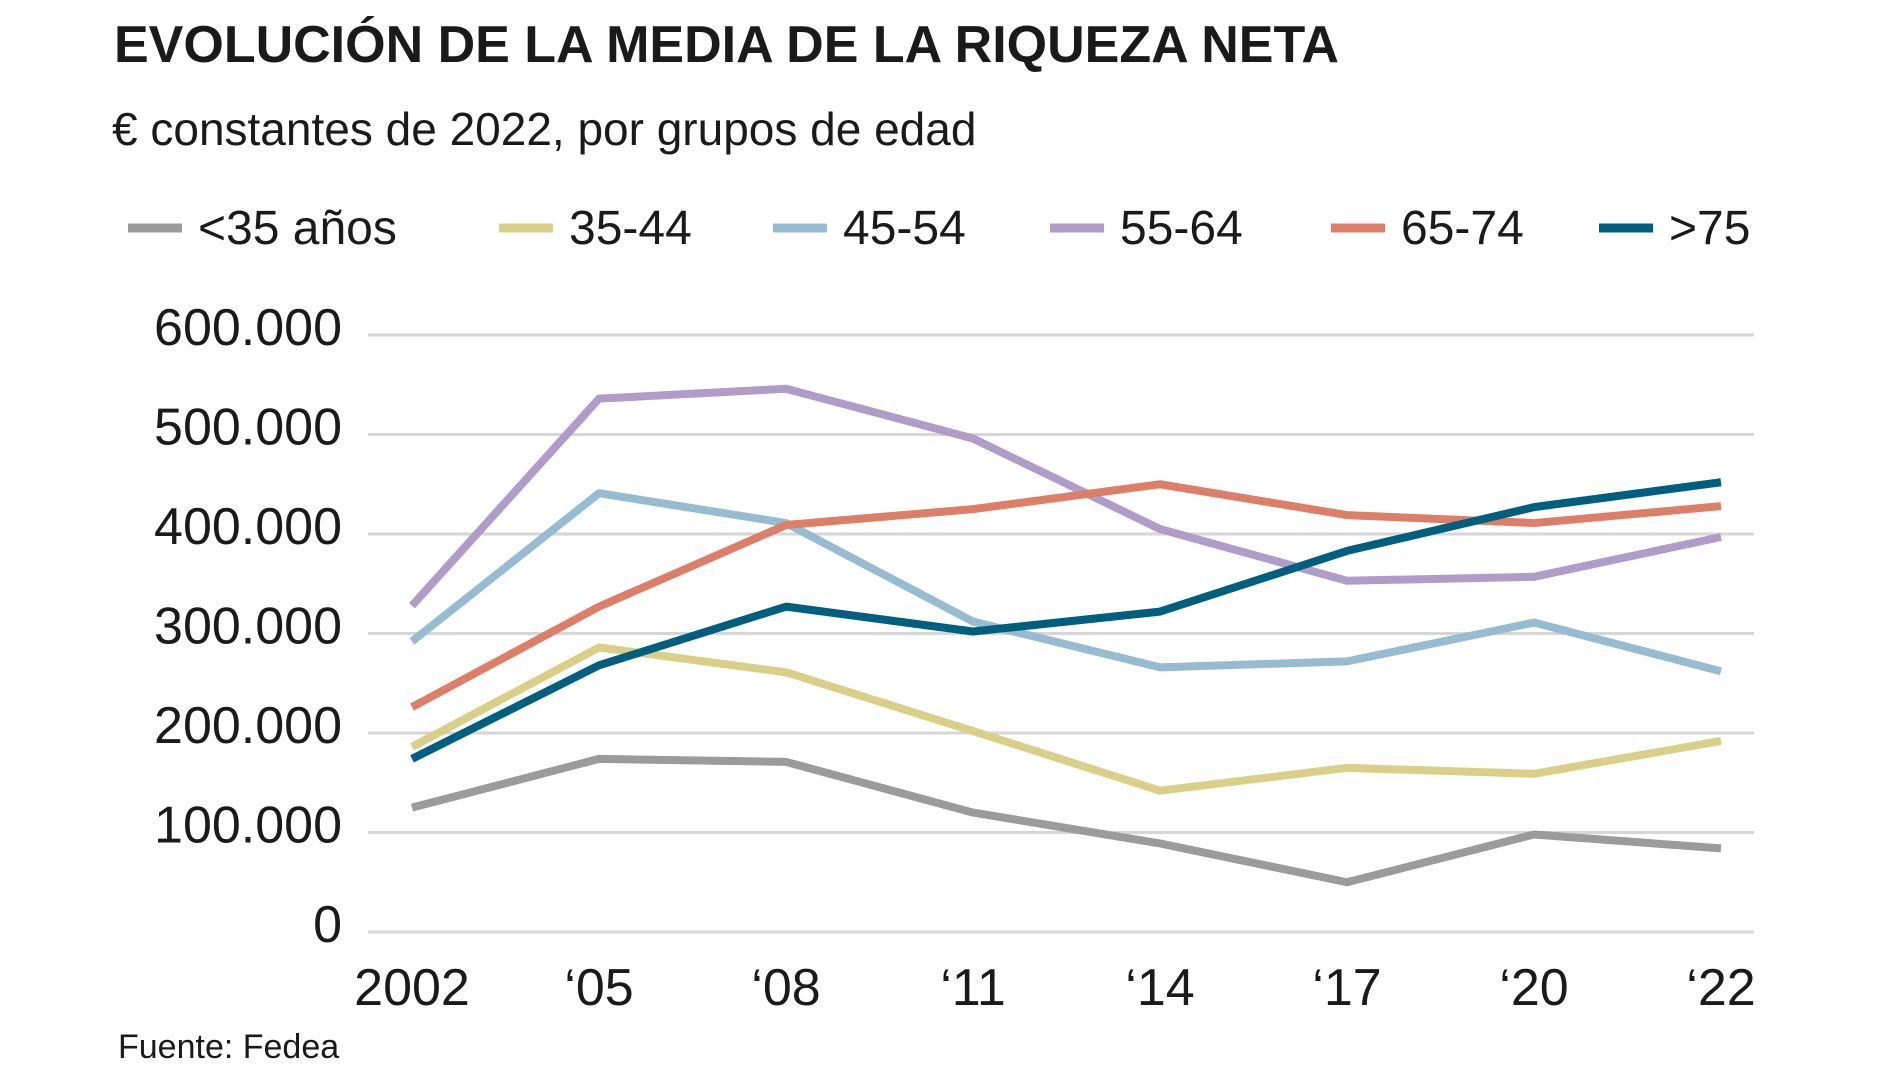  What do you see at coordinates (1720, 988) in the screenshot?
I see `x-tick-label: ‘22` at bounding box center [1720, 988].